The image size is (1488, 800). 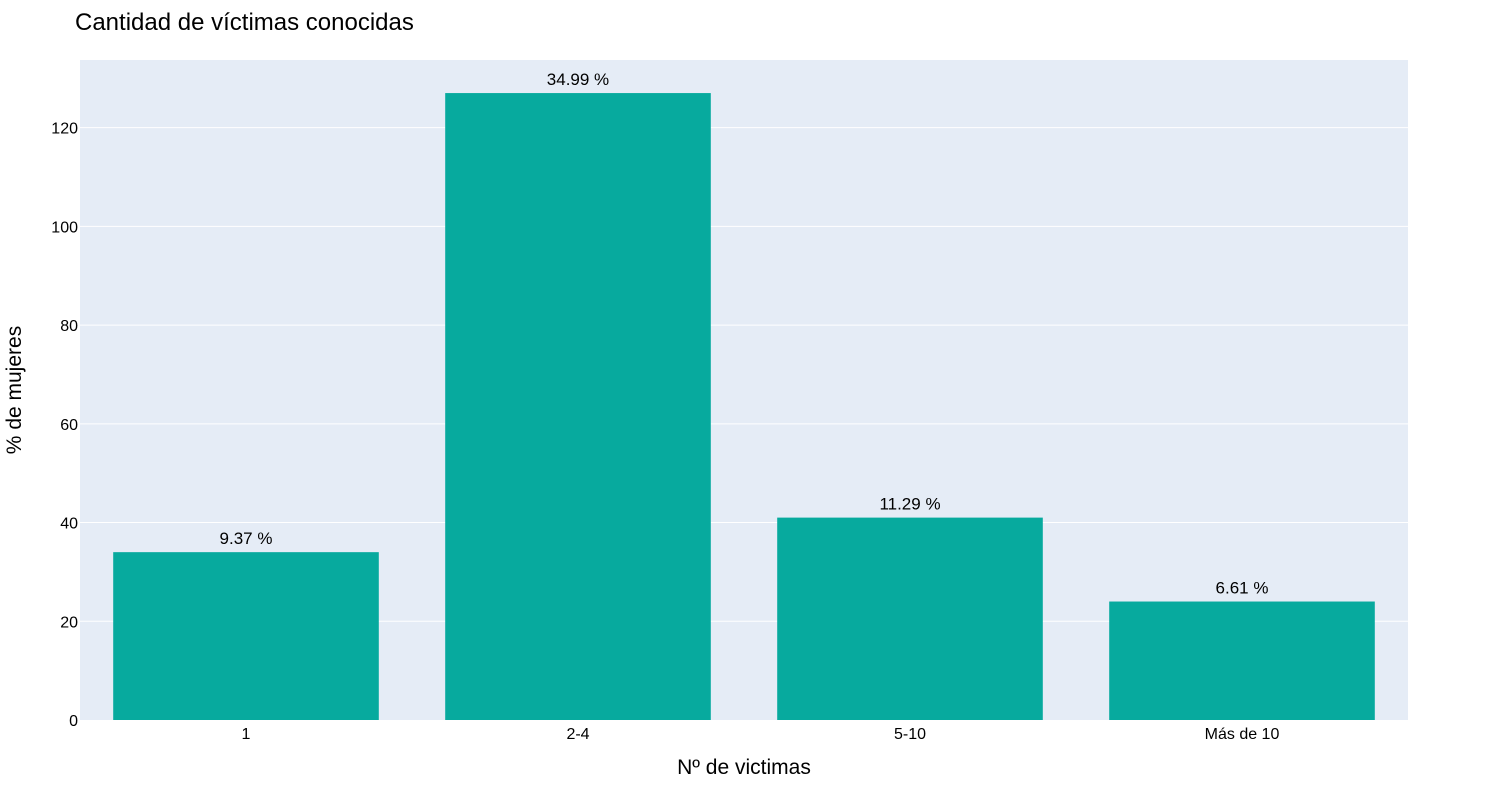 I want to click on y-tick-label: 40, so click(x=69, y=524).